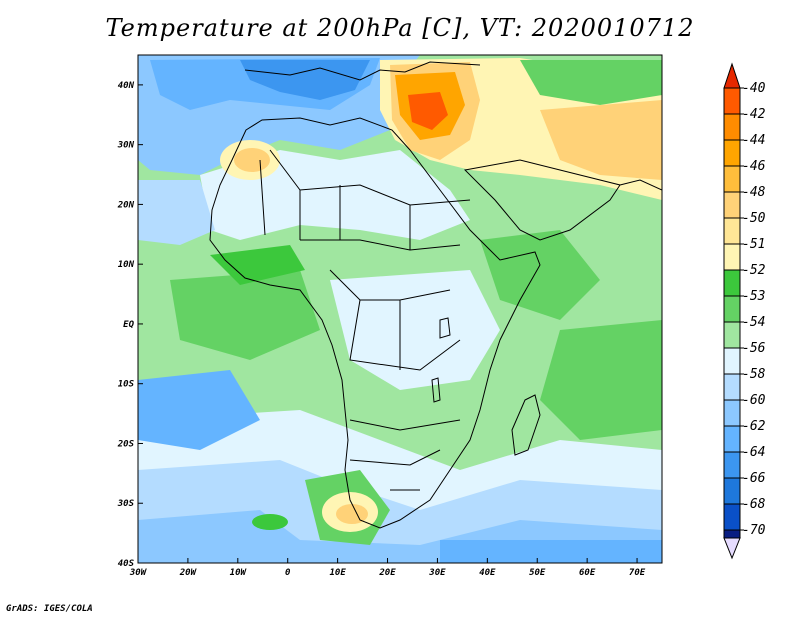 The width and height of the screenshot is (800, 618). I want to click on lat-tick-label: 10N, so click(126, 265).